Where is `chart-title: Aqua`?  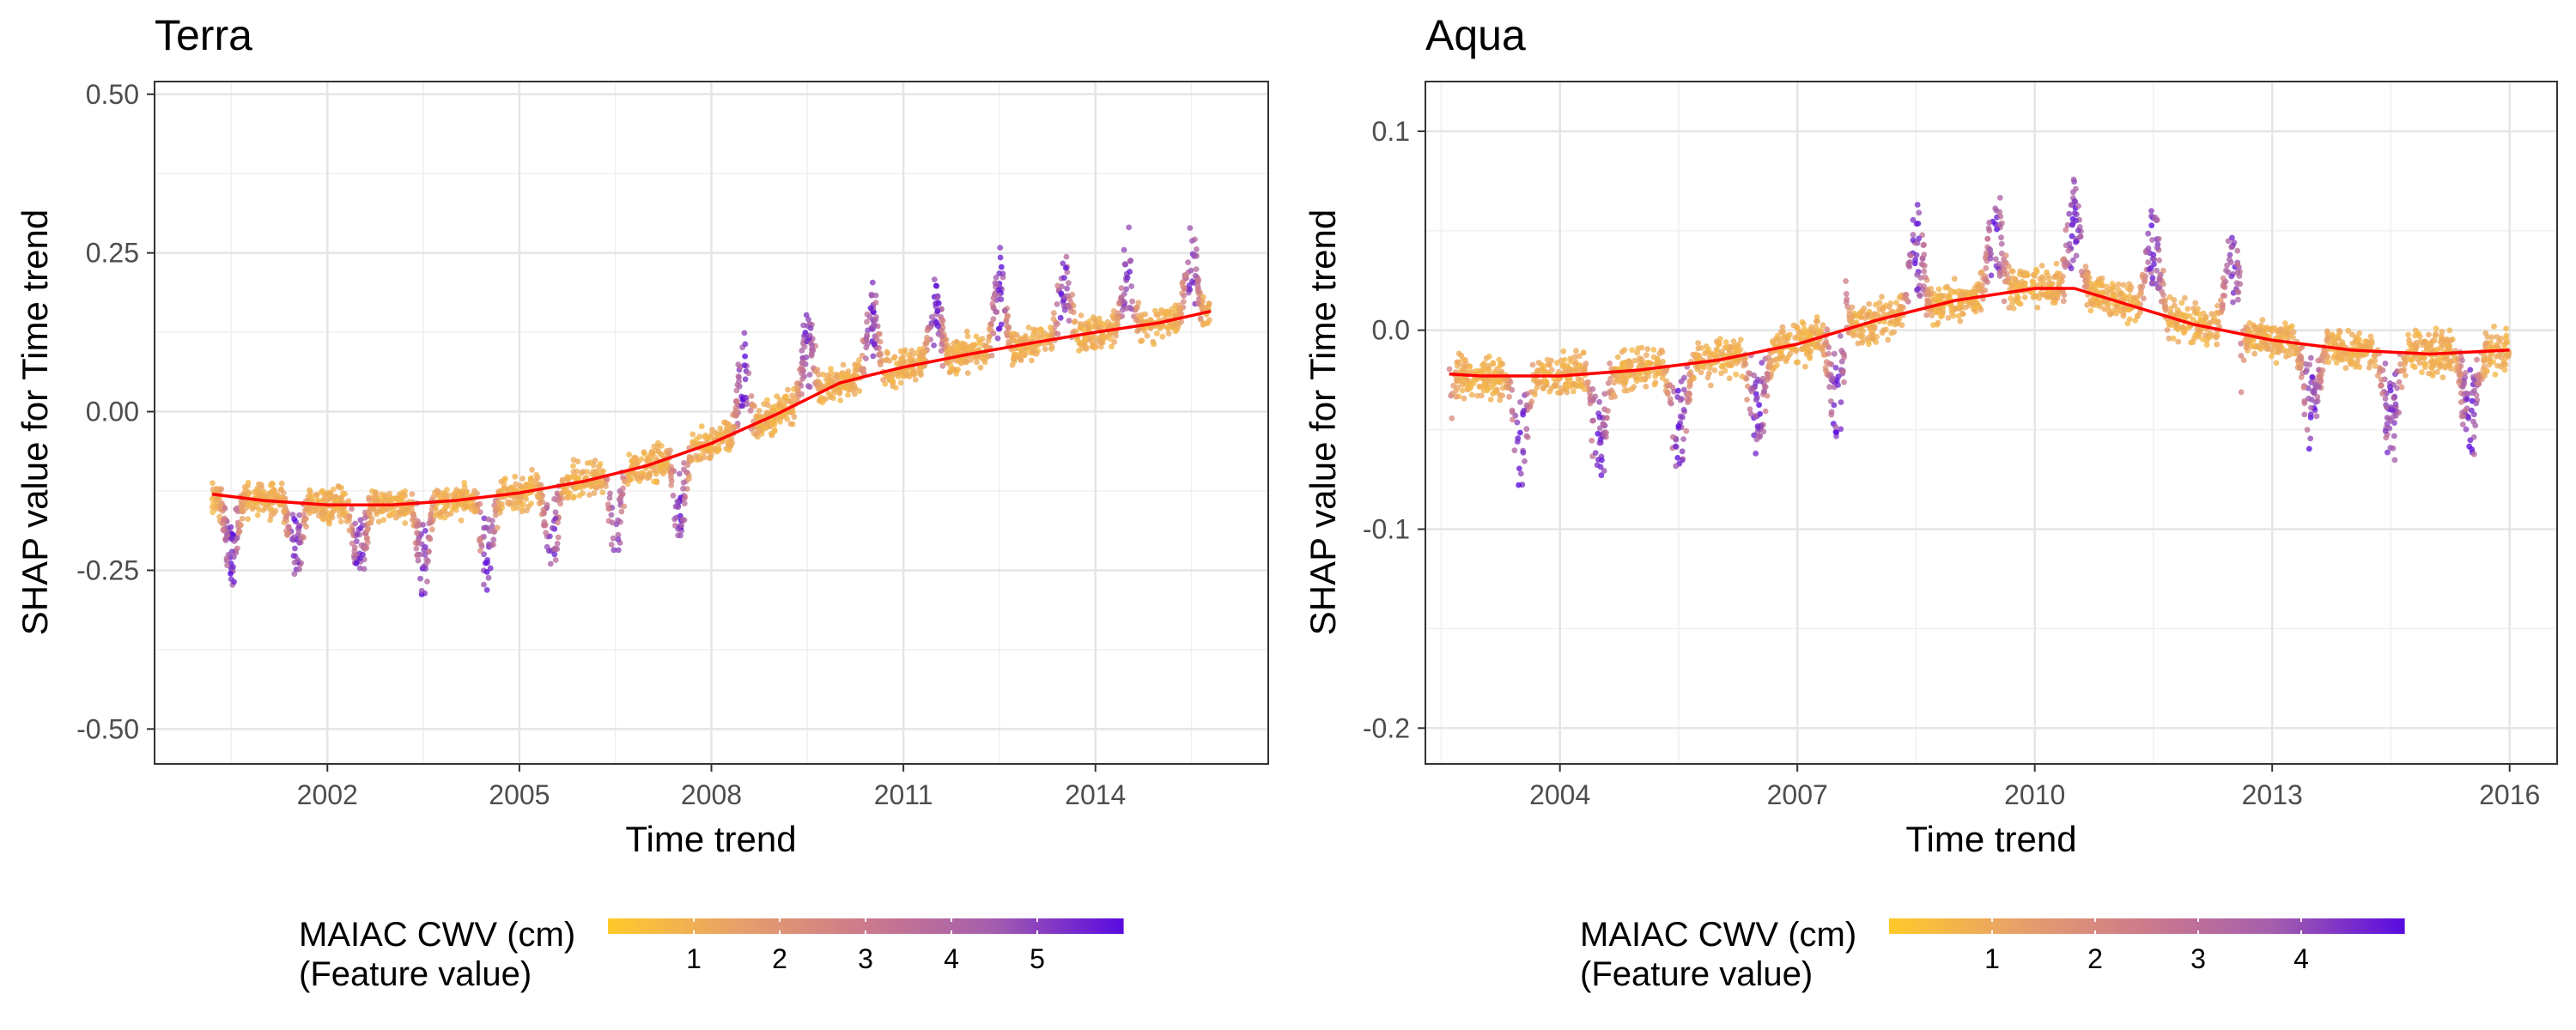 chart-title: Aqua is located at coordinates (1475, 35).